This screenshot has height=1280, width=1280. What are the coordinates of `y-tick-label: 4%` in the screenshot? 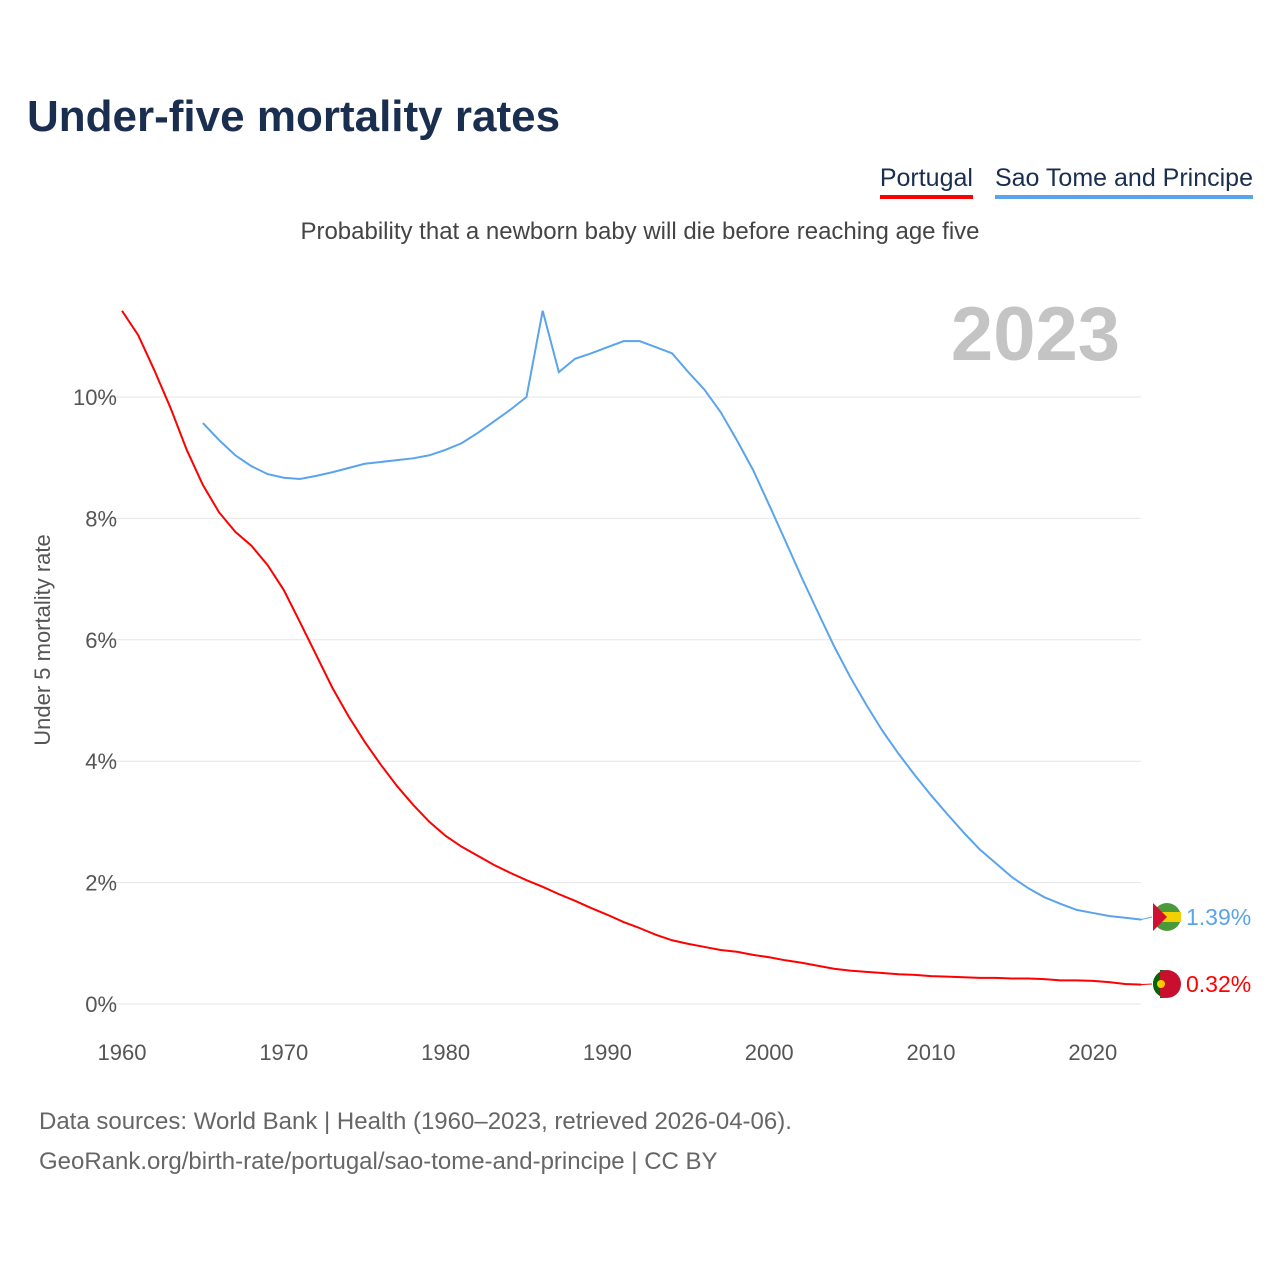 It's located at (101, 761).